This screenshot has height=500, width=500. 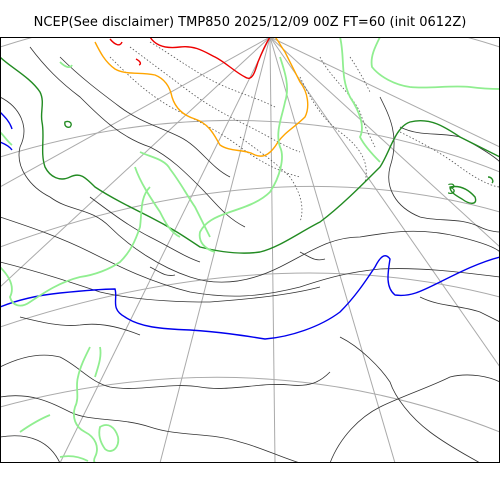 I want to click on orange-contour, so click(x=201, y=97).